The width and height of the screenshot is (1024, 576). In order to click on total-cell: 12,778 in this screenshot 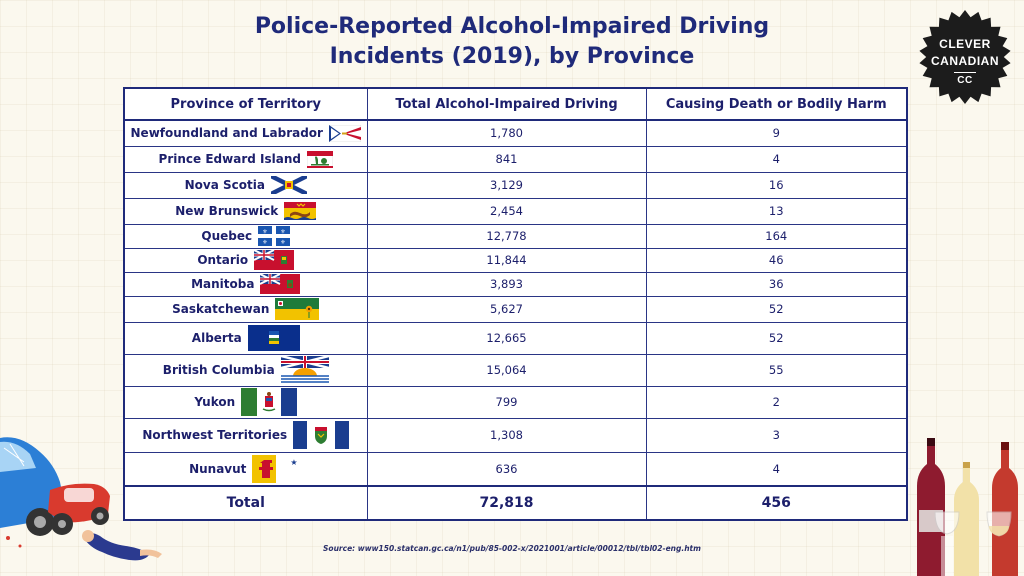, I will do `click(506, 236)`.